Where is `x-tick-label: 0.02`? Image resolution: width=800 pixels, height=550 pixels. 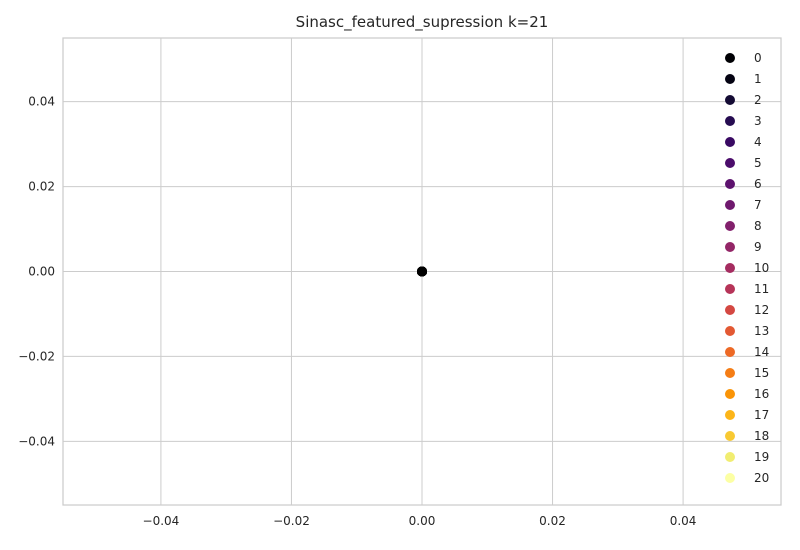 x-tick-label: 0.02 is located at coordinates (552, 521).